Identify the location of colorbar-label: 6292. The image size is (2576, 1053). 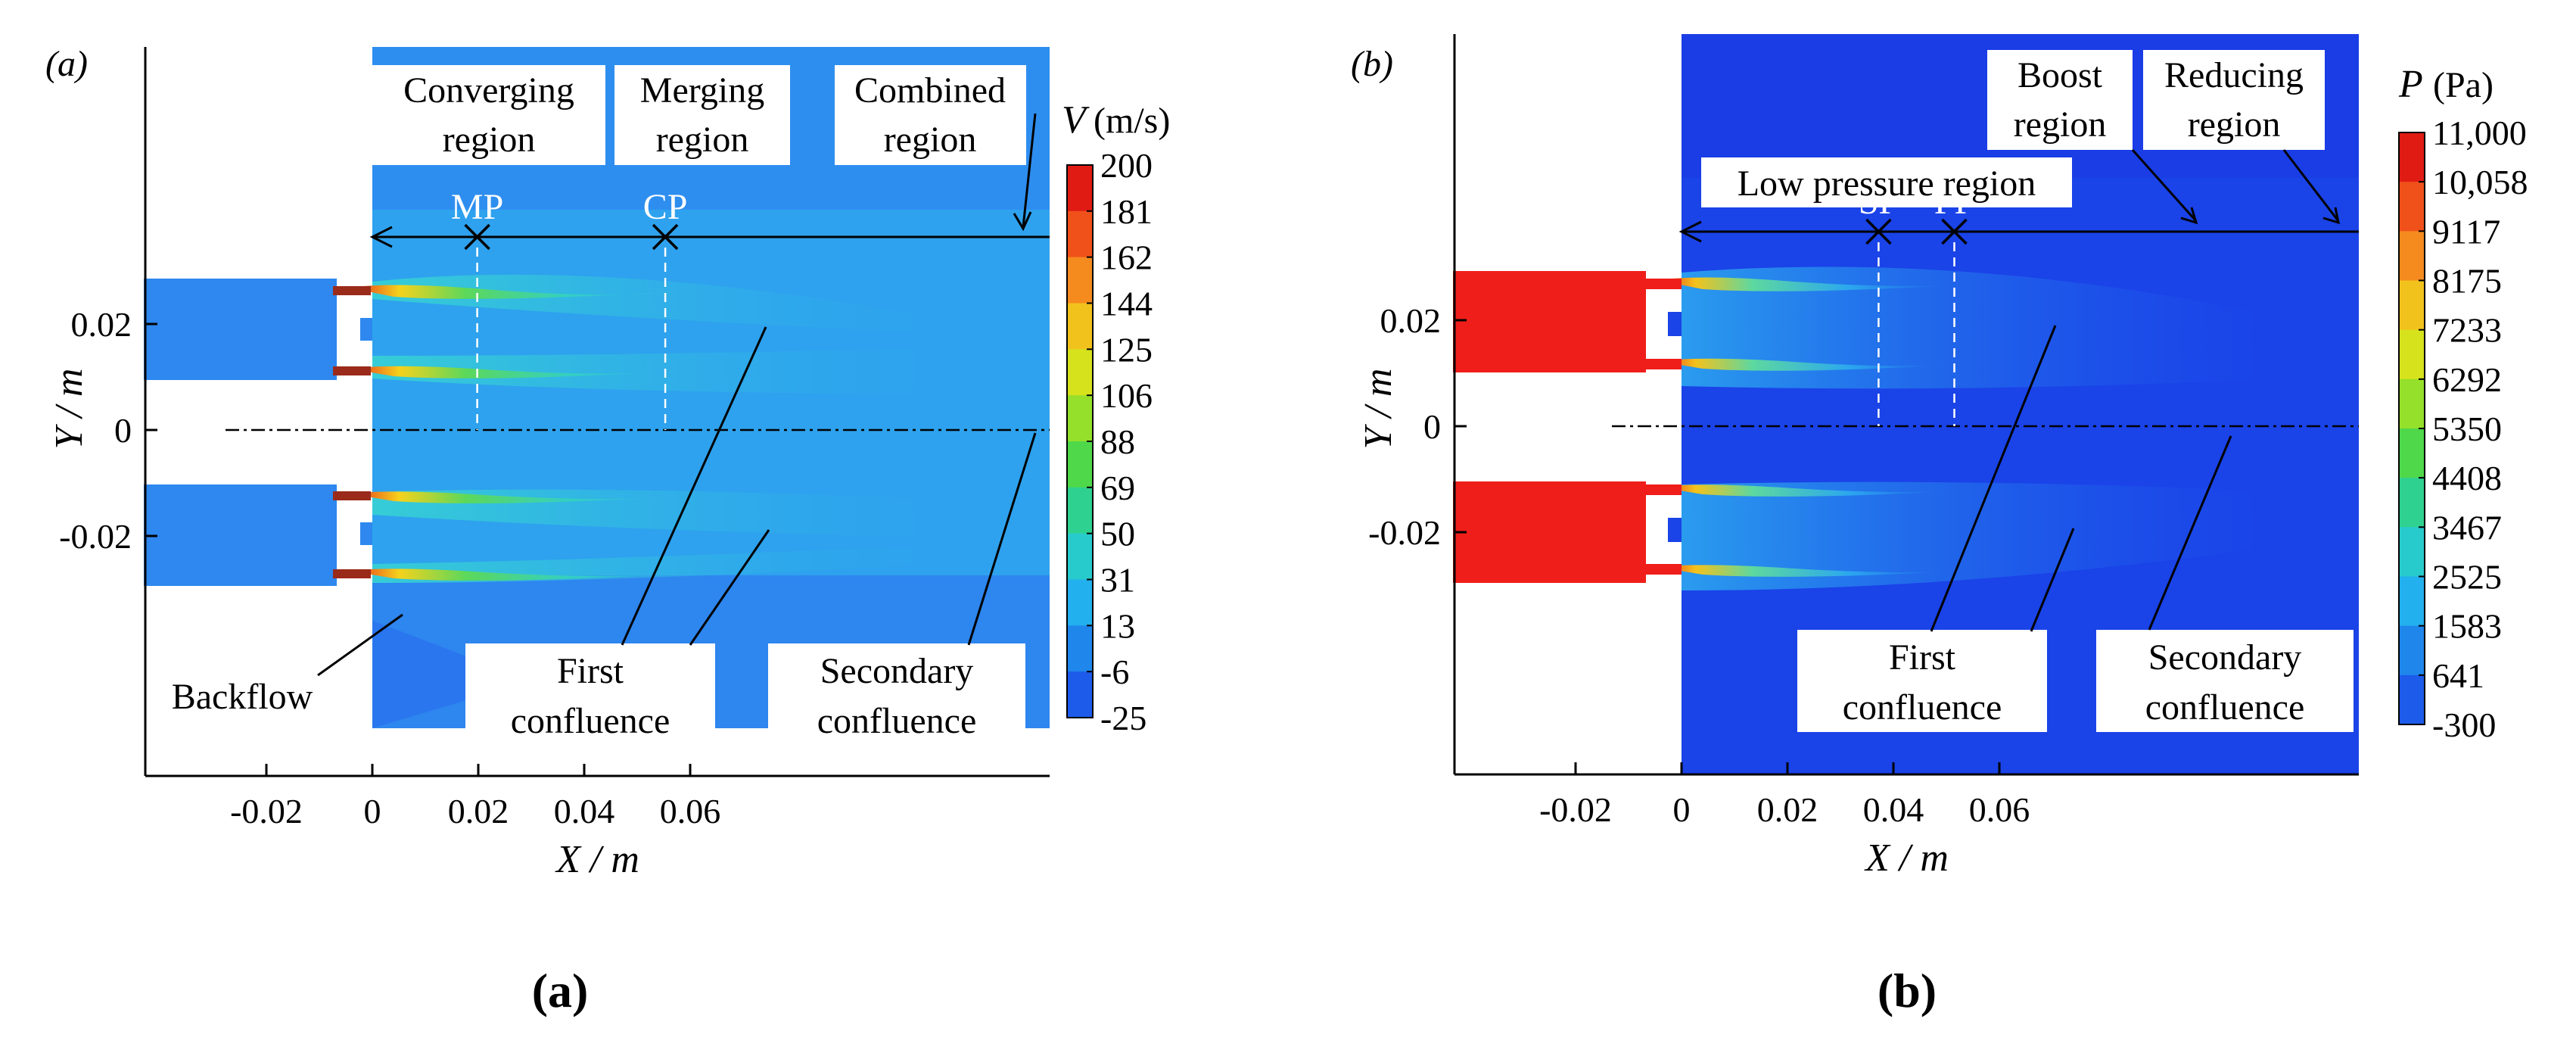
(2467, 379).